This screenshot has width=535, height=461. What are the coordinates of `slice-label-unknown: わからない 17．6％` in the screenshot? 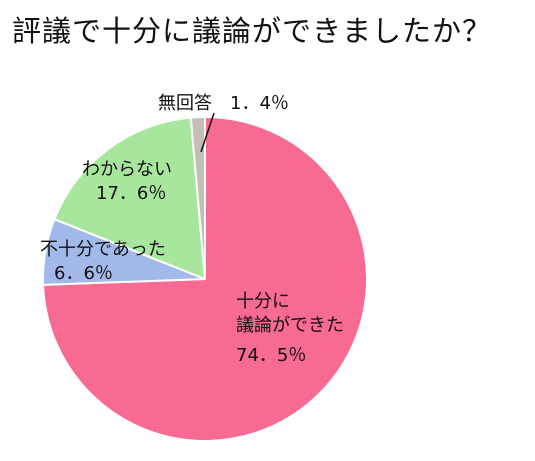 It's located at (127, 182).